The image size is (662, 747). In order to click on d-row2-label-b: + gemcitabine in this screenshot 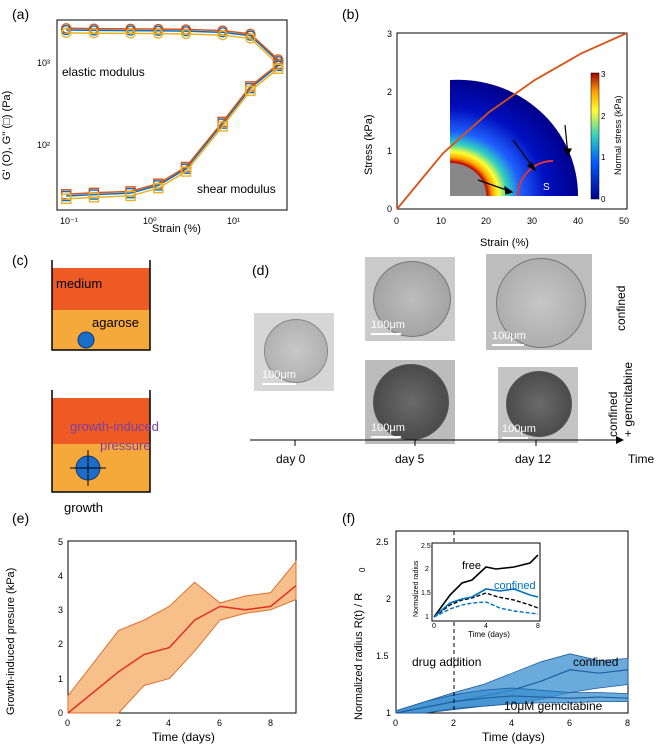, I will do `click(628, 399)`.